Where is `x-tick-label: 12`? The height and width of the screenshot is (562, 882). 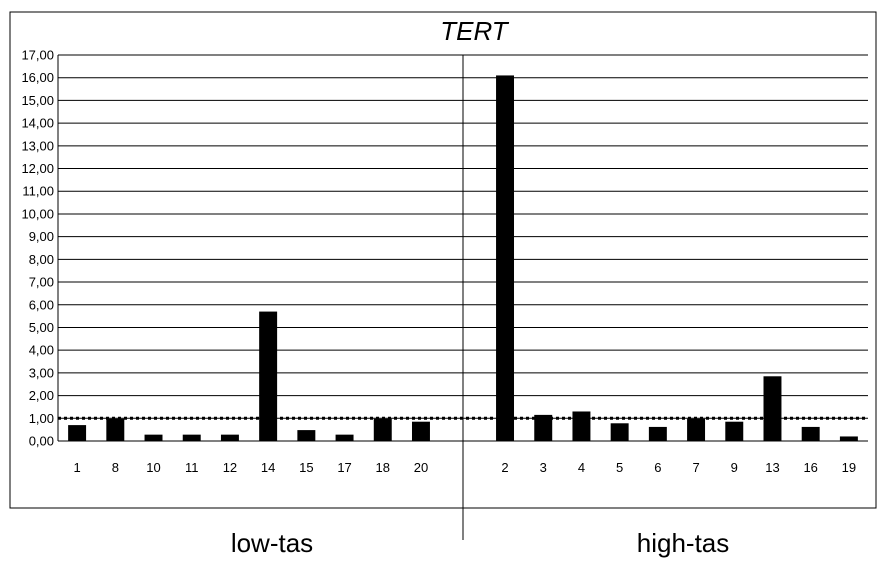
x-tick-label: 12 is located at coordinates (230, 467).